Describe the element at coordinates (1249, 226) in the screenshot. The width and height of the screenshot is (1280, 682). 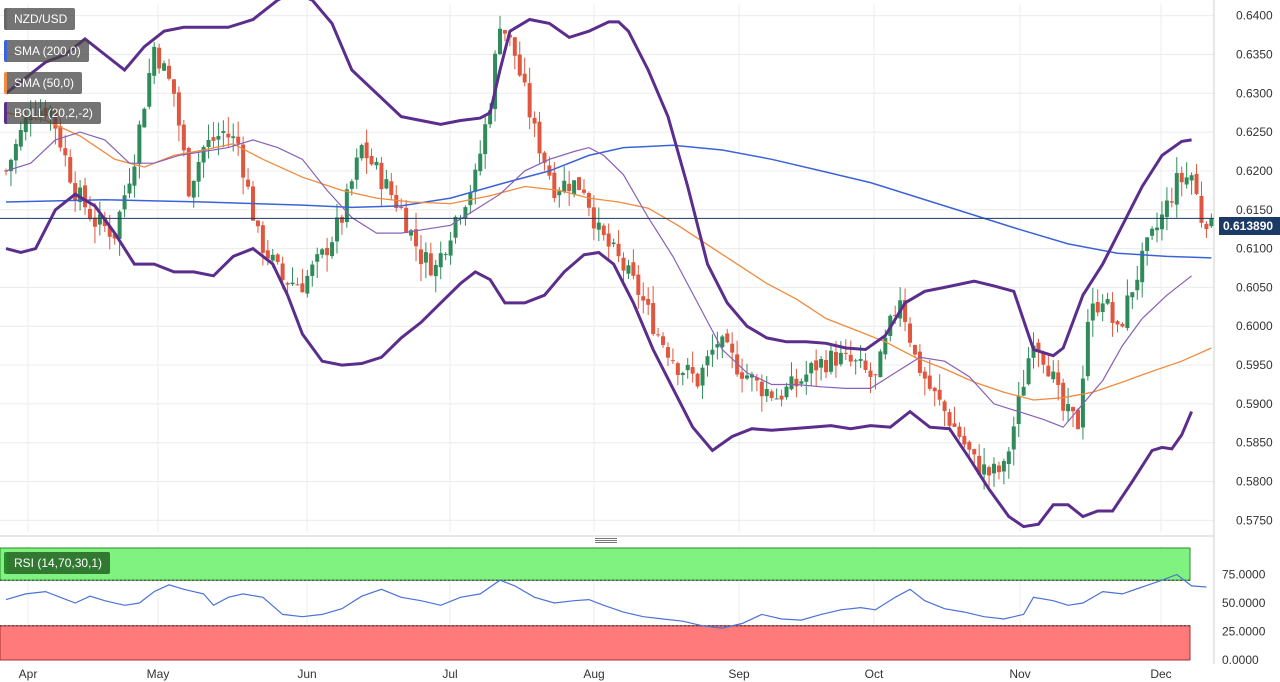
I see `last-price-tag: 0.613890` at that location.